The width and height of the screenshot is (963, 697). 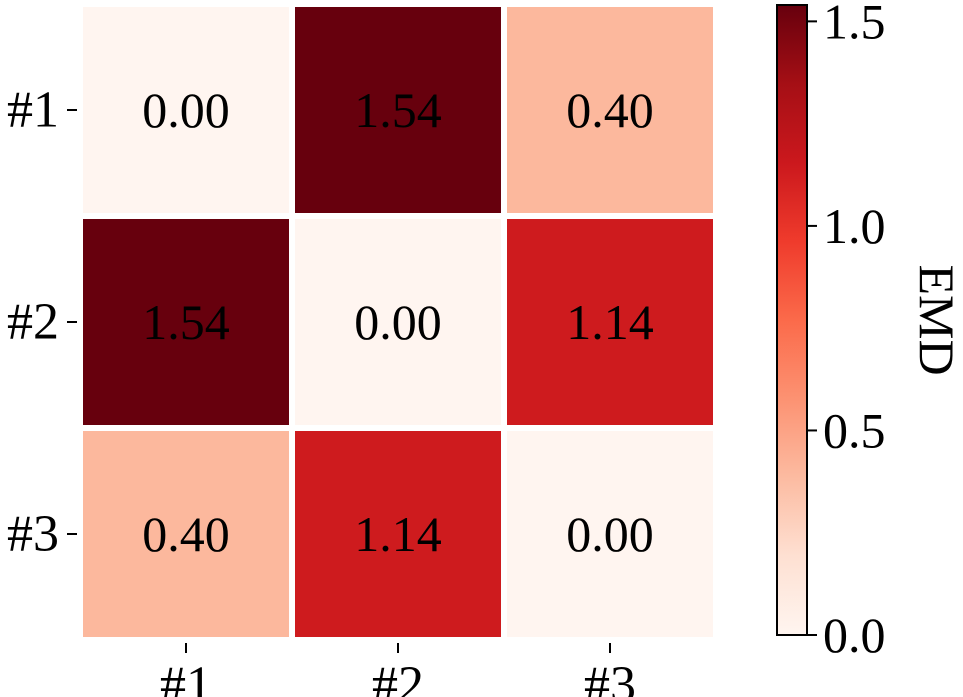 What do you see at coordinates (398, 677) in the screenshot?
I see `x-tick-label: #2` at bounding box center [398, 677].